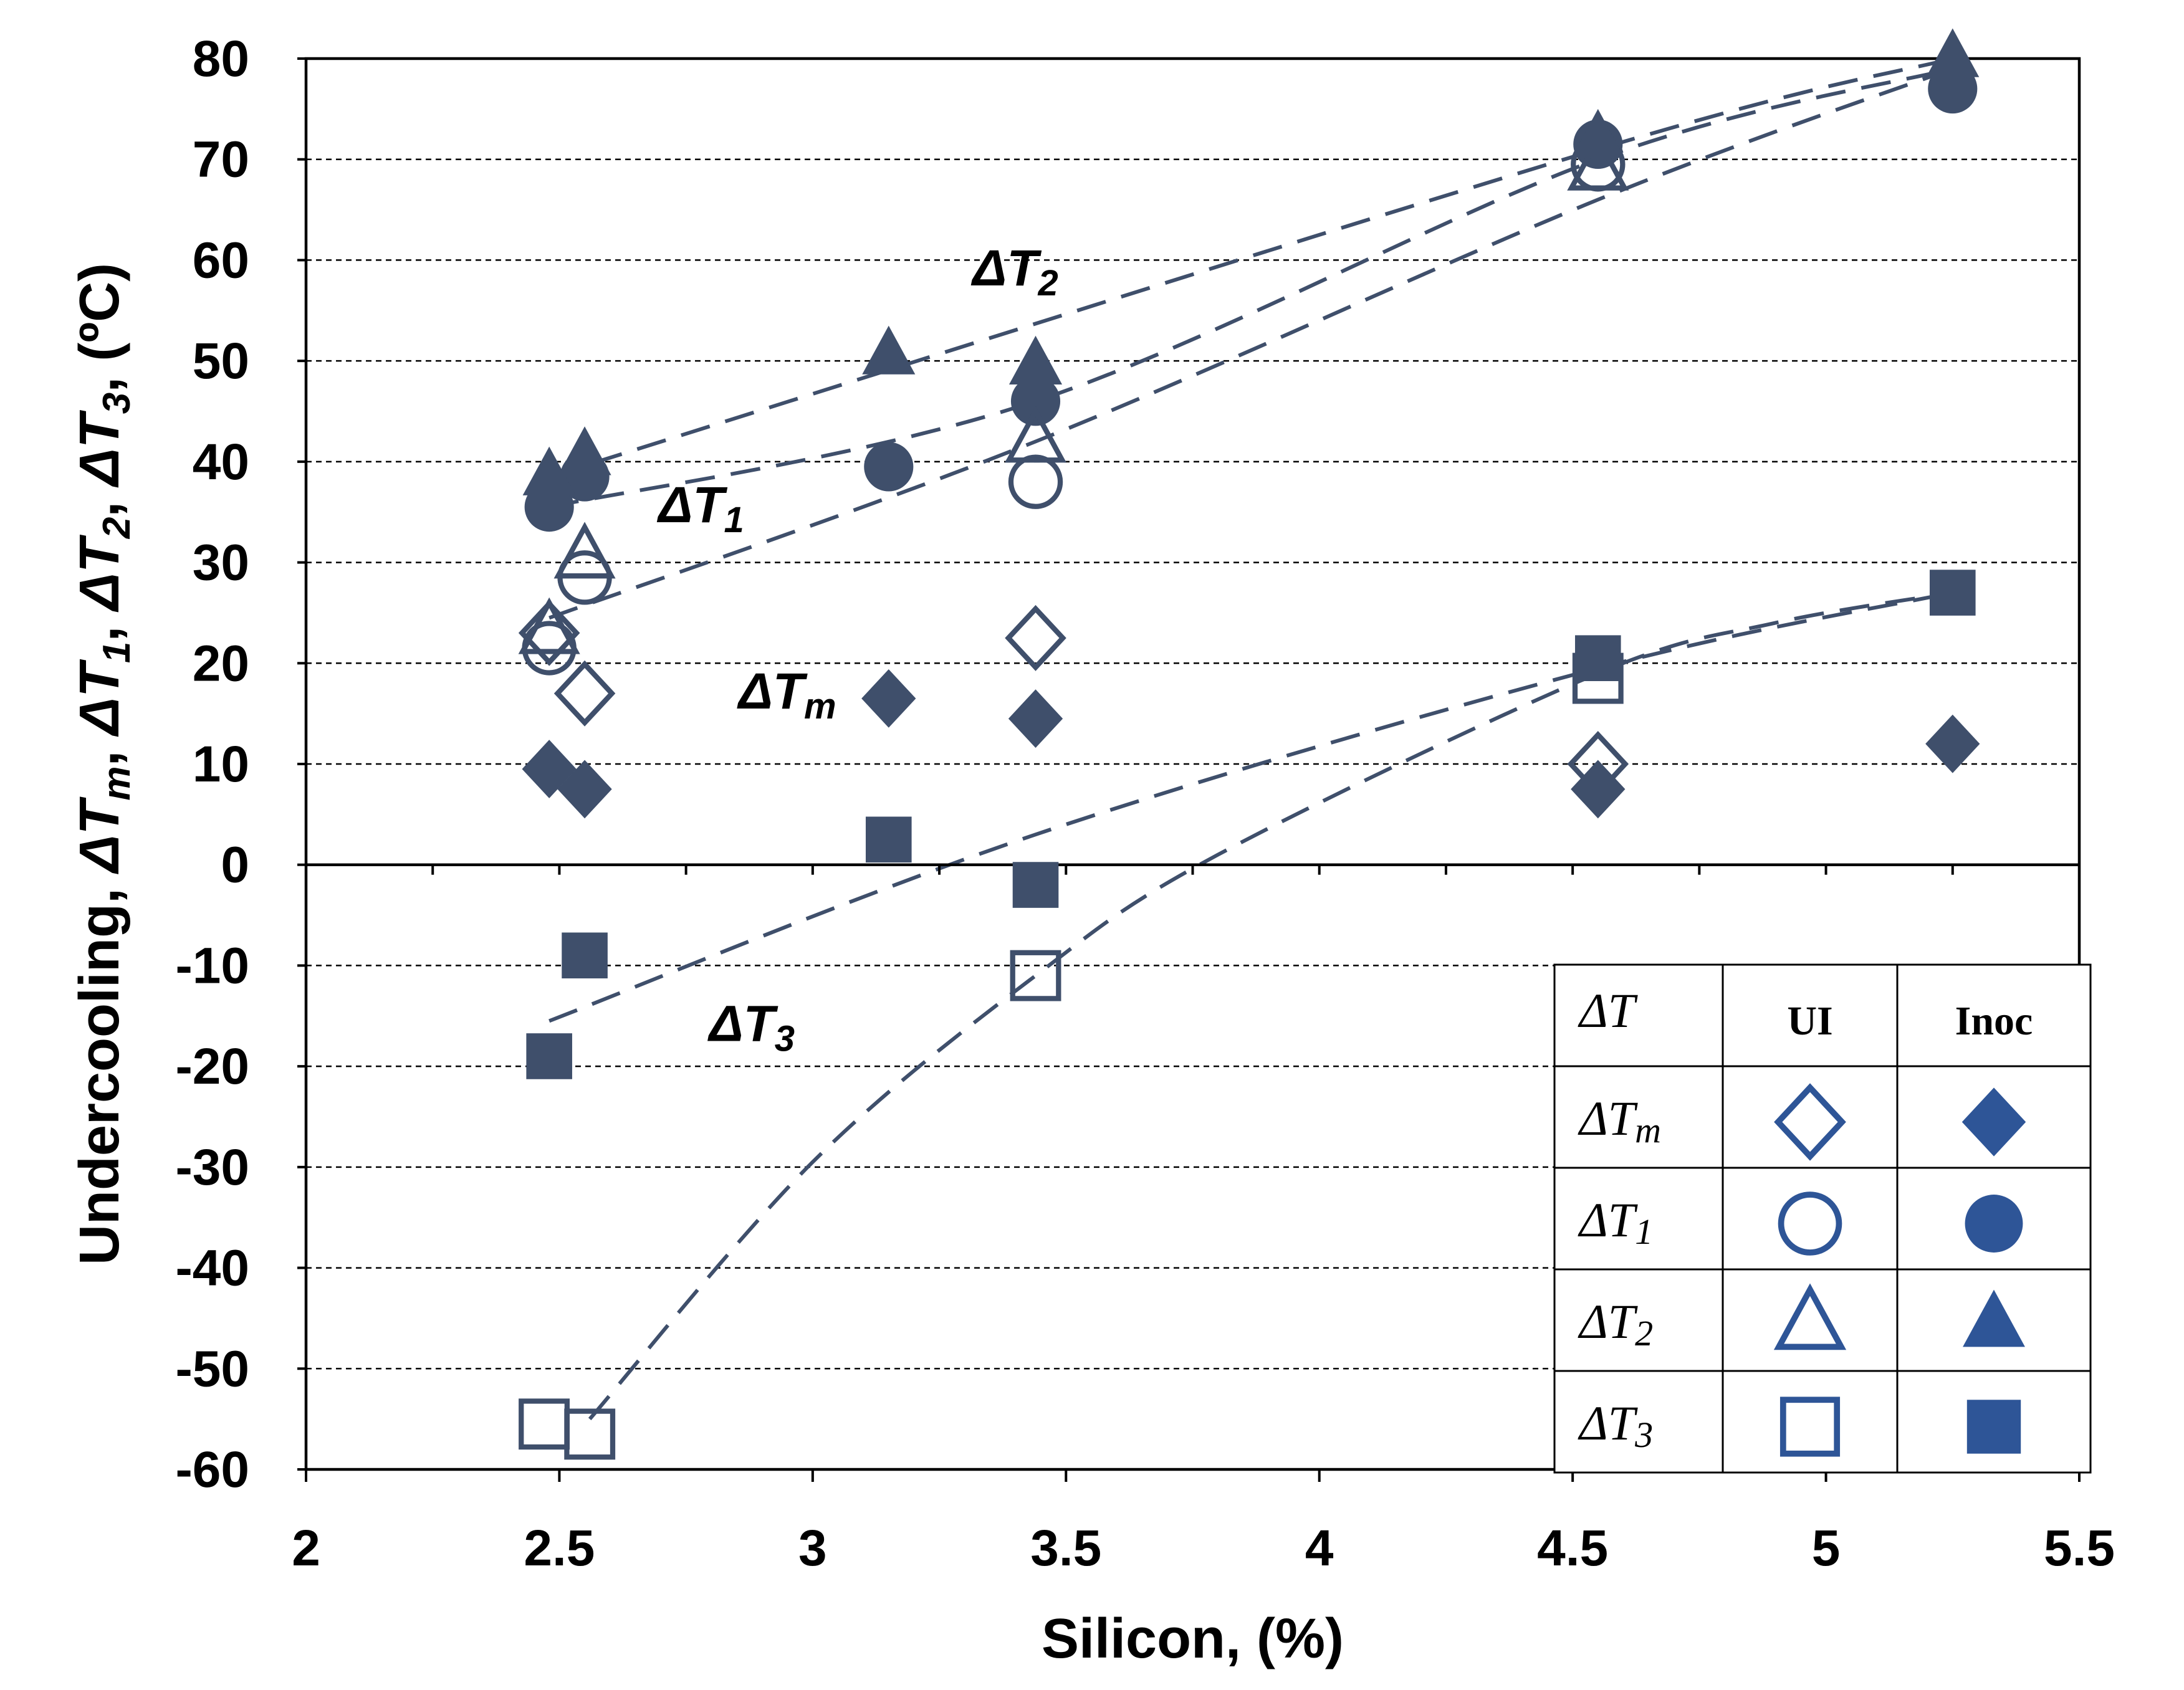 This screenshot has height=1690, width=2184. Describe the element at coordinates (1994, 1122) in the screenshot. I see `legend-marker-diamond-inoc` at that location.